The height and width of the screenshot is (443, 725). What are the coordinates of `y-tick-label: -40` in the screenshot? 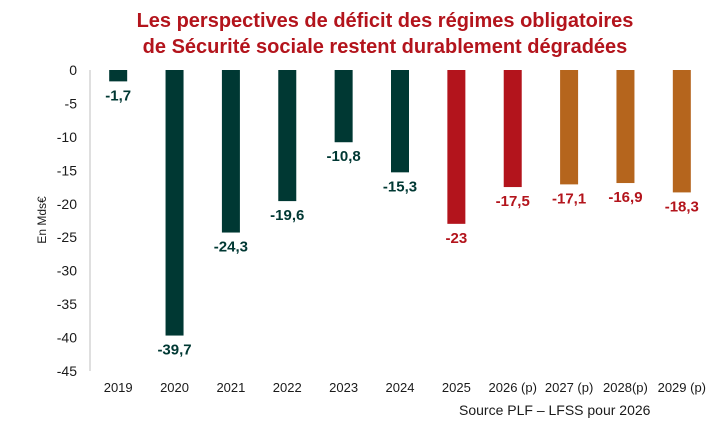 It's located at (67, 338).